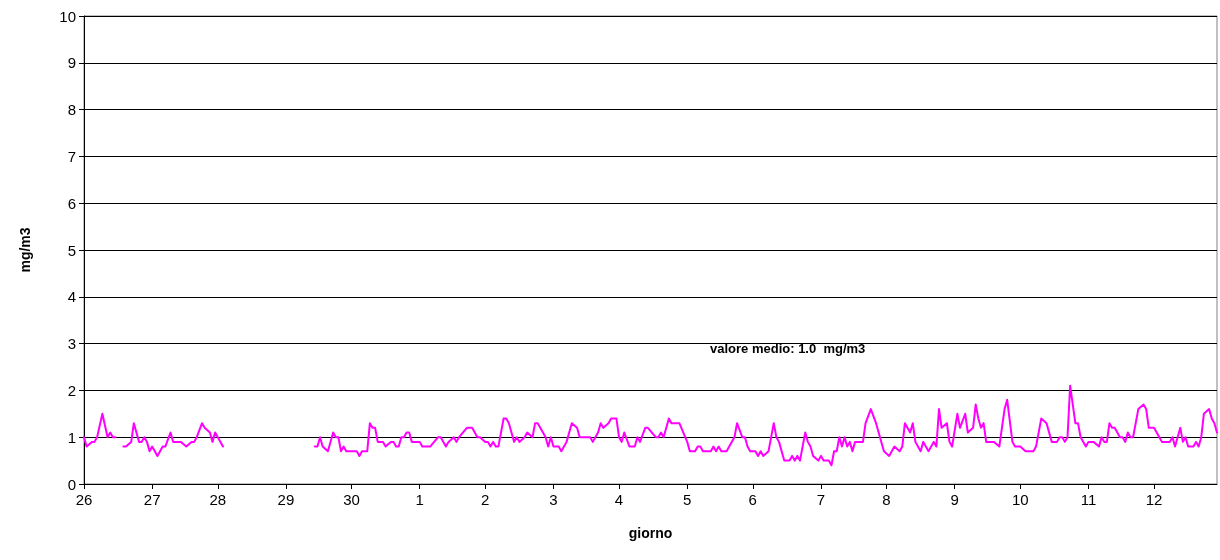 This screenshot has width=1220, height=560. Describe the element at coordinates (619, 499) in the screenshot. I see `x-tick-label: 4` at that location.